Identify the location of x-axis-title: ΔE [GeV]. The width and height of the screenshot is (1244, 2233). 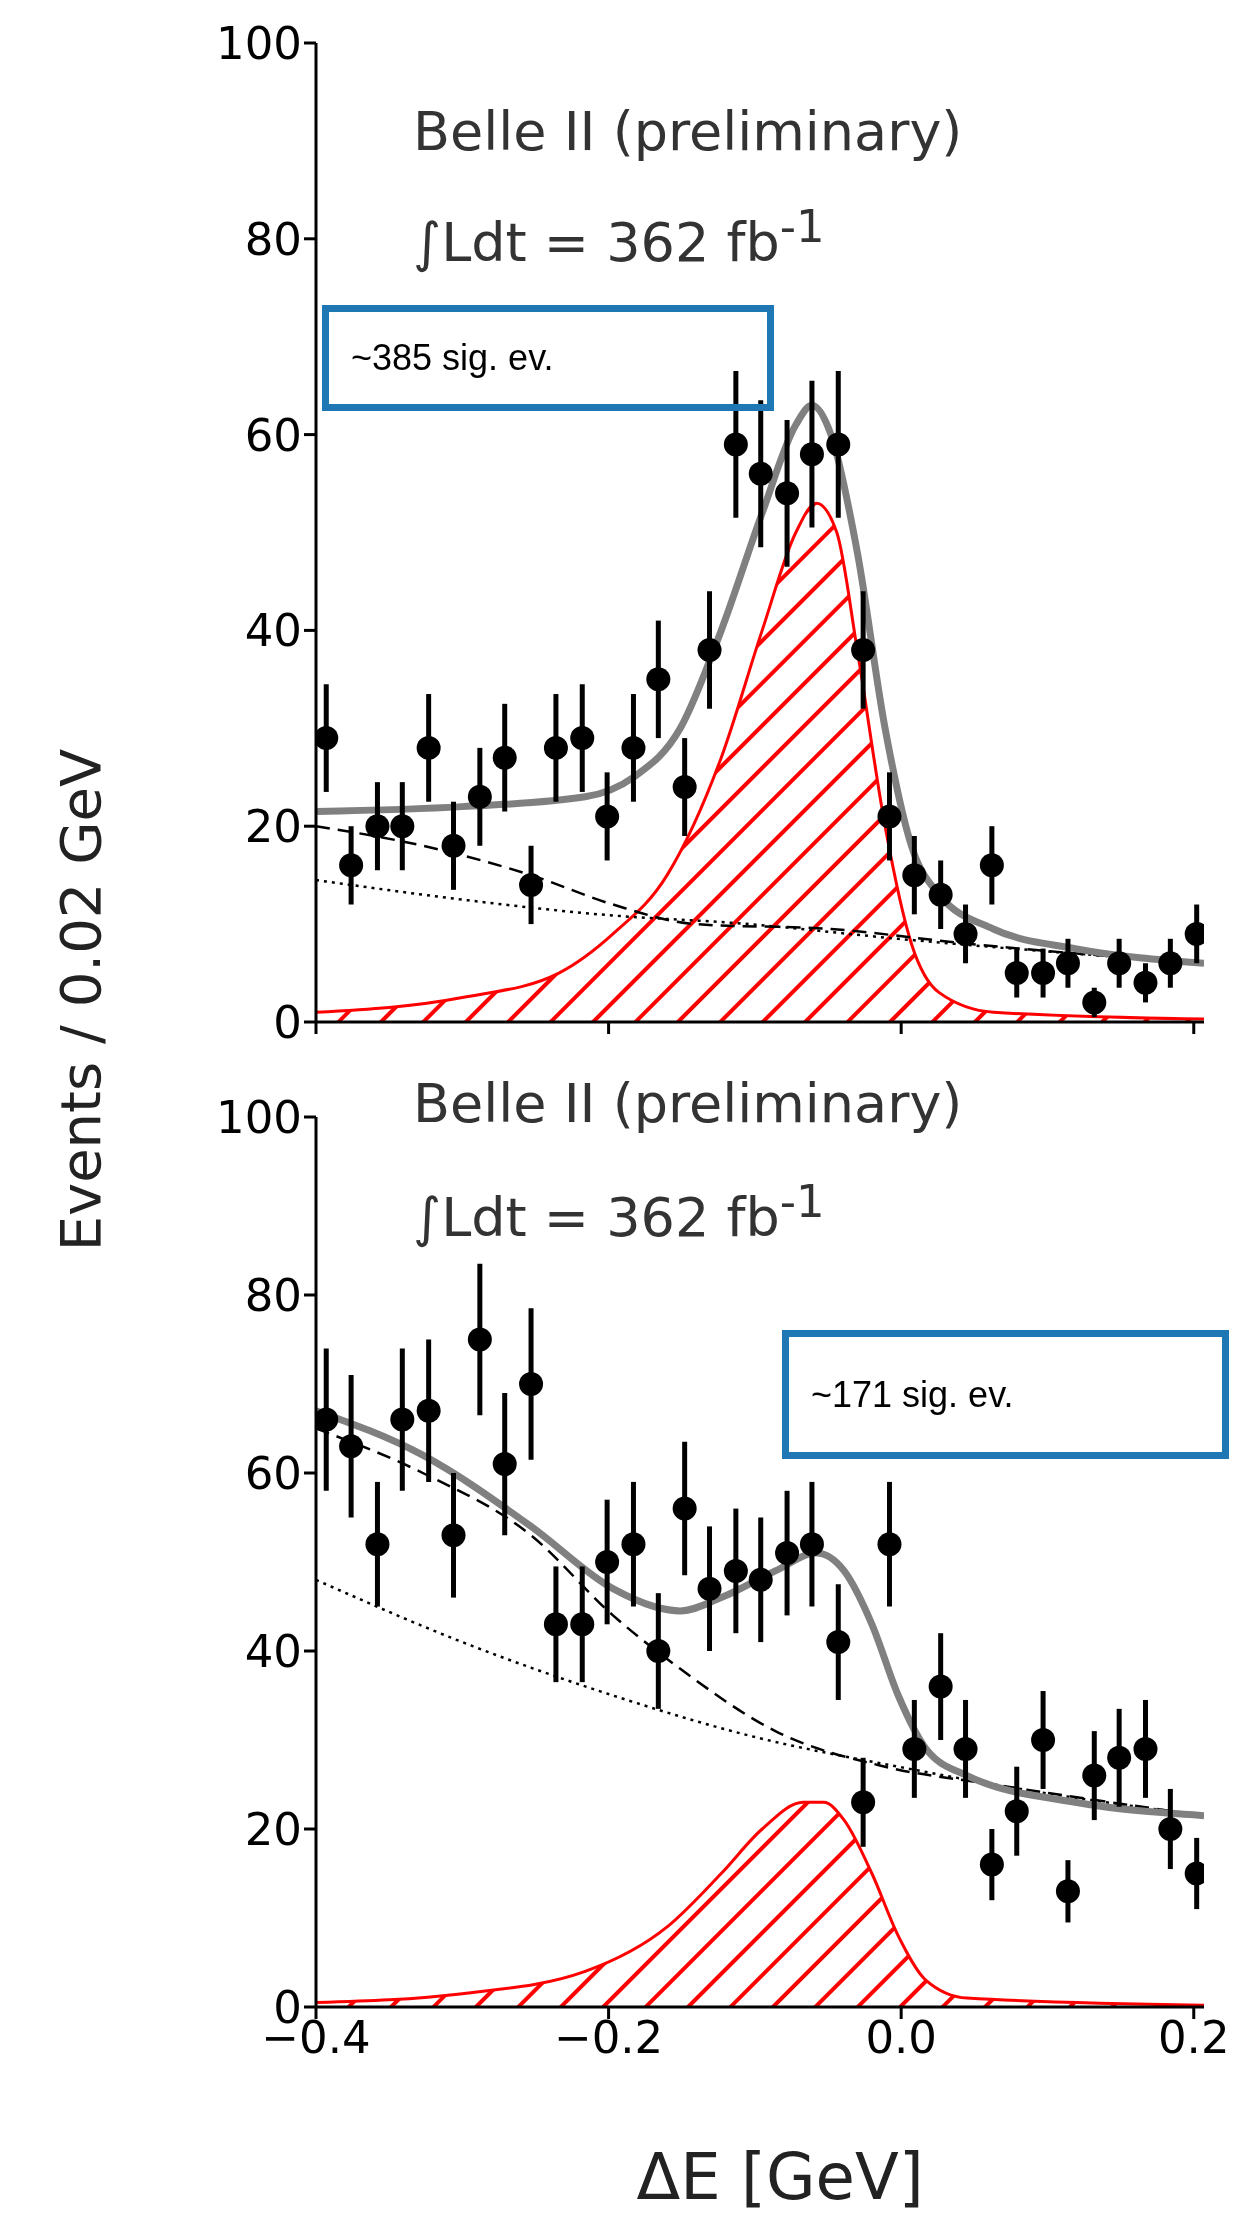
(780, 2177).